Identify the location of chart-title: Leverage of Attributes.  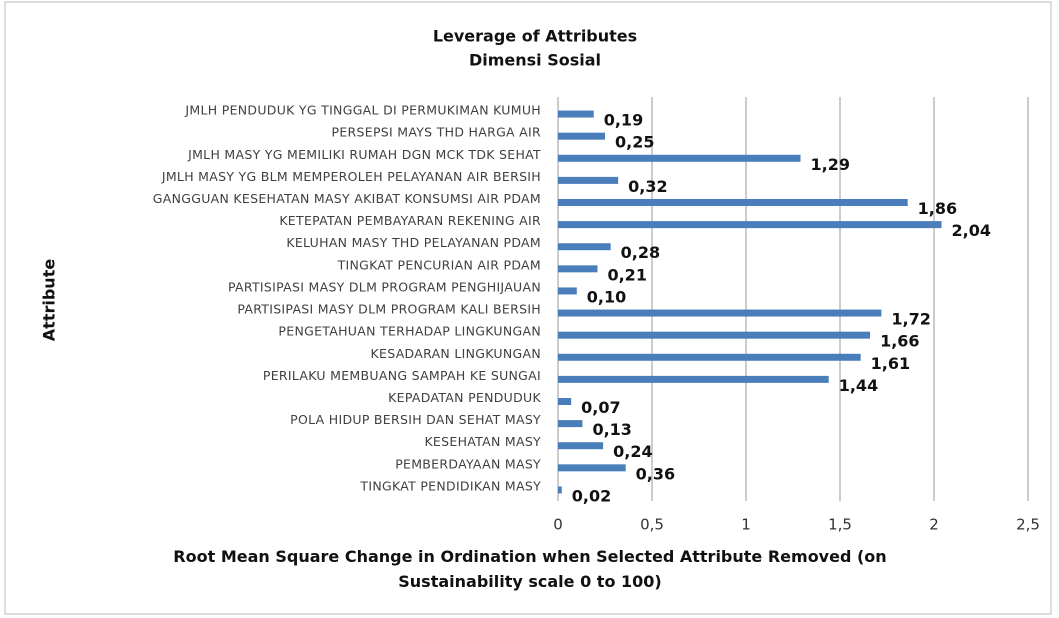
(535, 36).